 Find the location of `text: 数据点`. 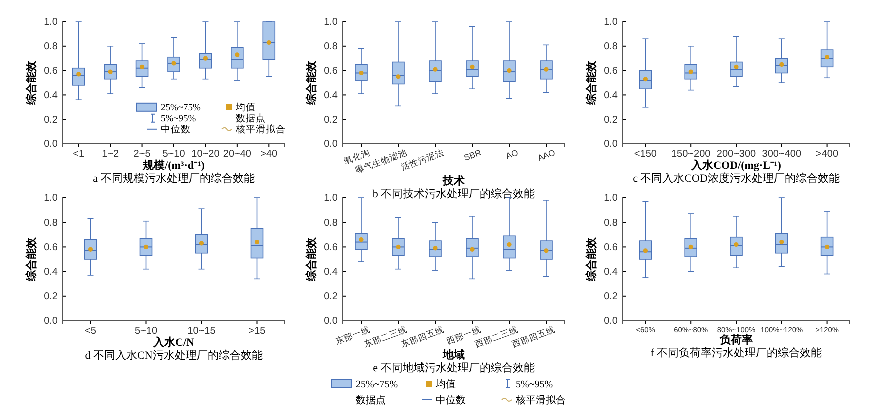

text: 数据点 is located at coordinates (371, 400).